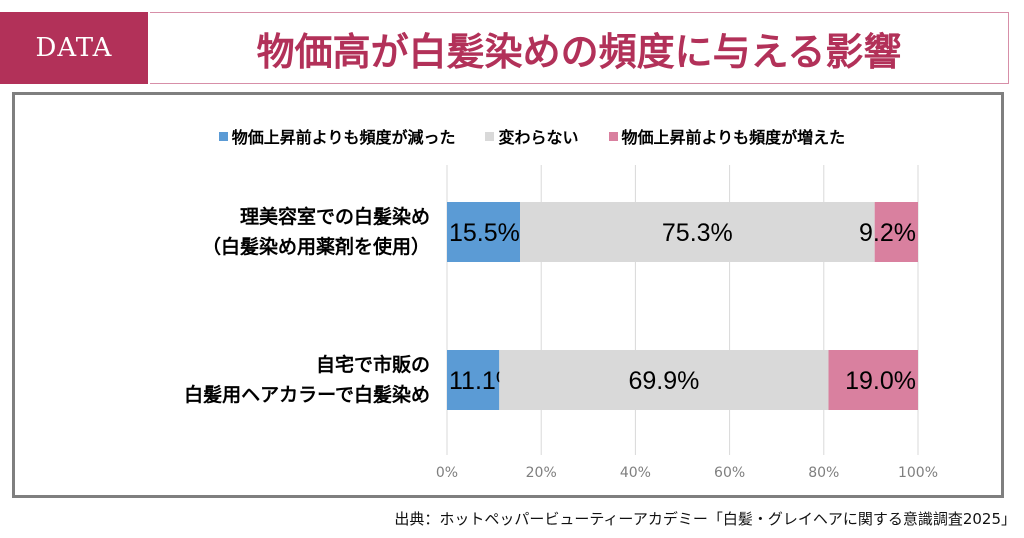 The width and height of the screenshot is (1024, 538). What do you see at coordinates (74, 48) in the screenshot?
I see `data-tag: DATA` at bounding box center [74, 48].